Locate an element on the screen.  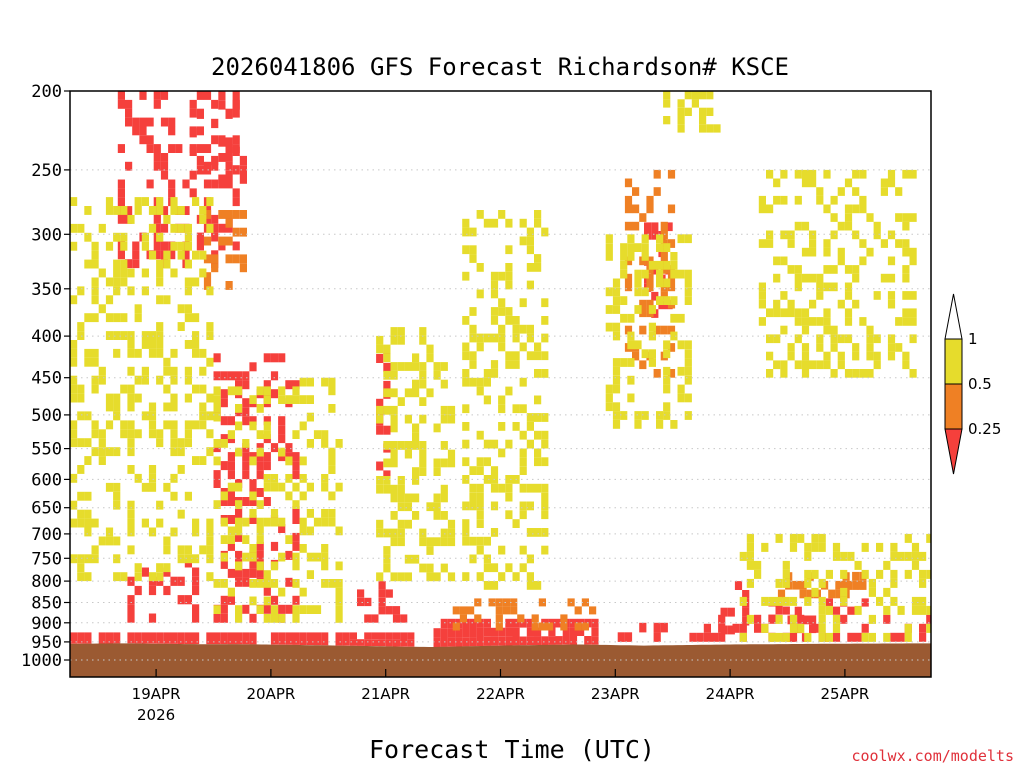
y-tick-label: 950 is located at coordinates (46, 643).